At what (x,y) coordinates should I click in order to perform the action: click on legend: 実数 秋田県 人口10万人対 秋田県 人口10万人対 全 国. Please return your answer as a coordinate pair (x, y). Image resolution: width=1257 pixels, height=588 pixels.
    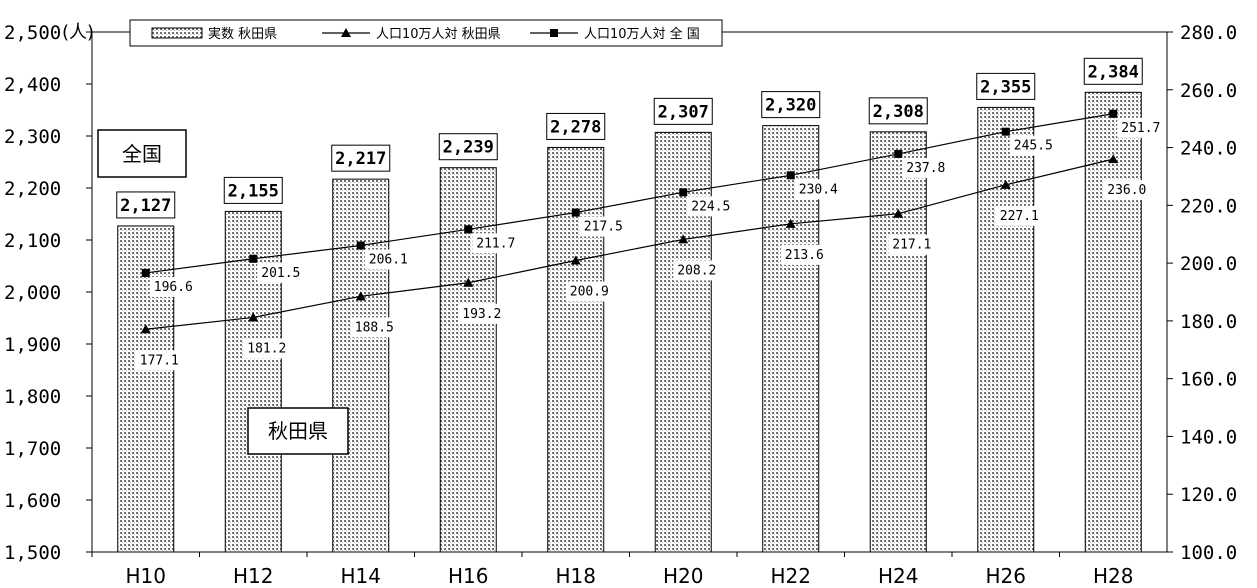
    Looking at the image, I should click on (426, 33).